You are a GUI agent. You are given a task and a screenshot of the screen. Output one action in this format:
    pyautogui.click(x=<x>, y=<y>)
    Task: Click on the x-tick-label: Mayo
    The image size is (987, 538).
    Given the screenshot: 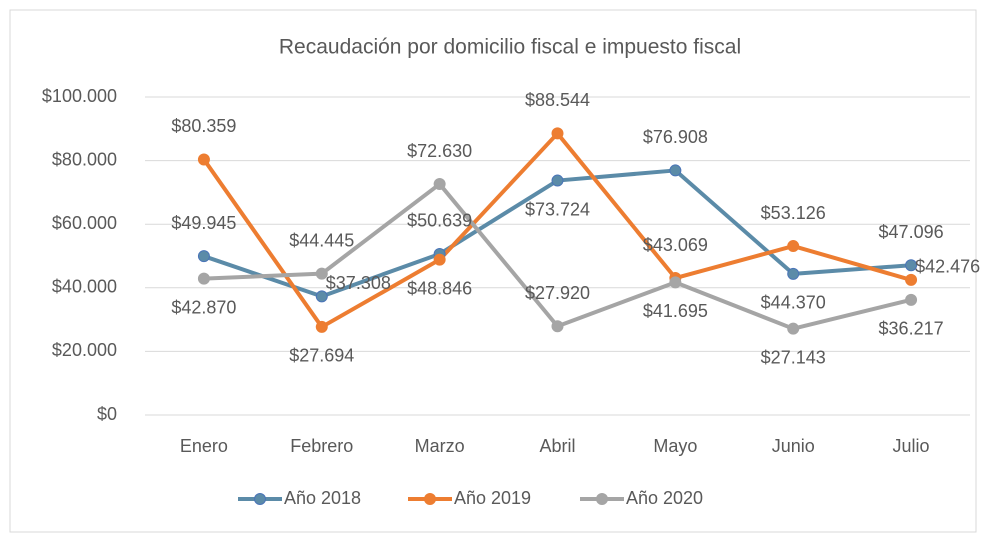 What is the action you would take?
    pyautogui.click(x=675, y=446)
    